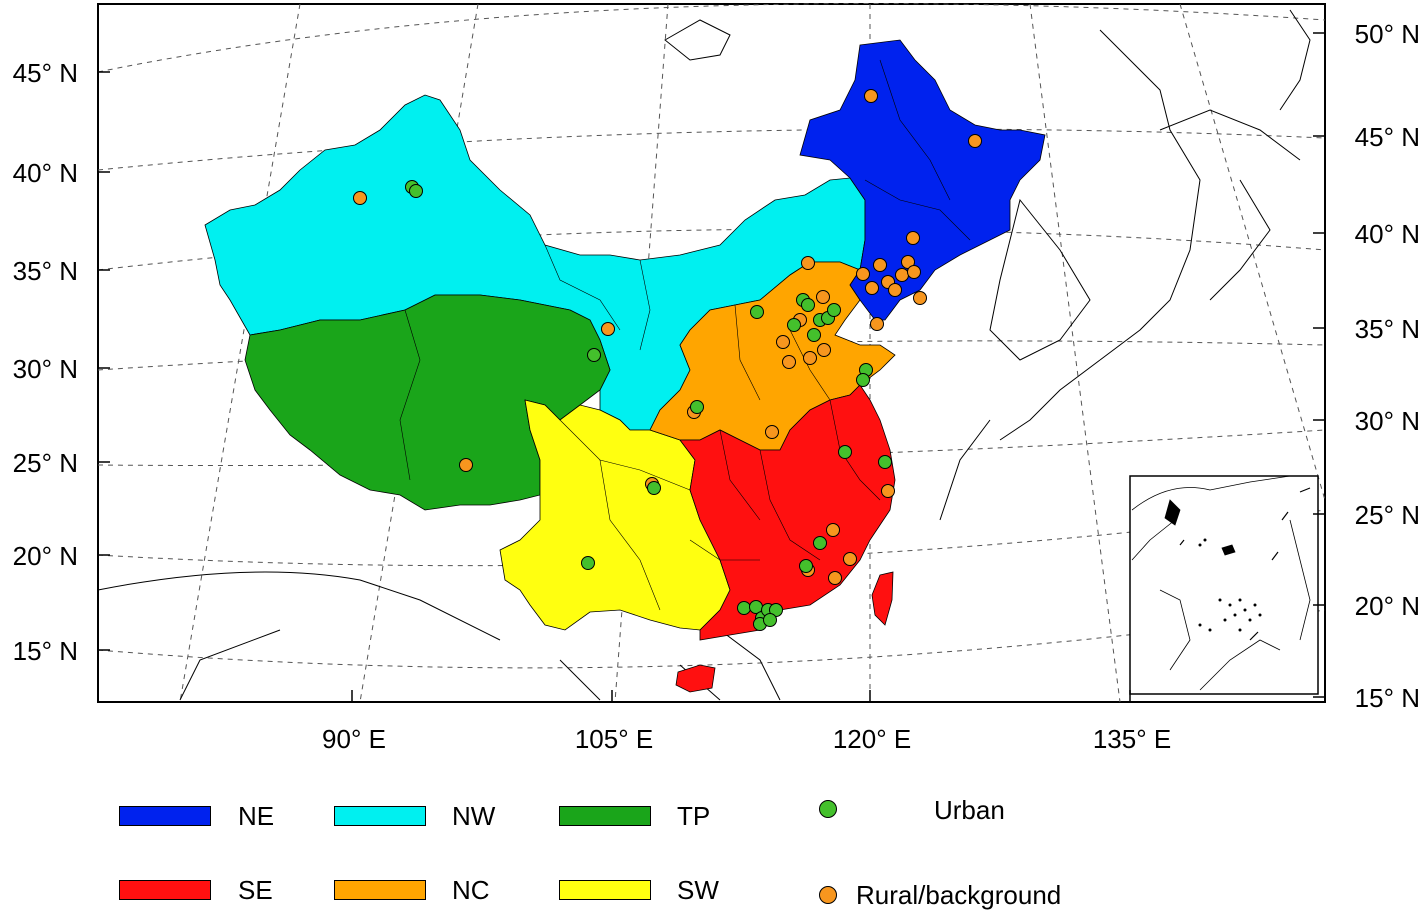  I want to click on legend-label-se: SE, so click(255, 890).